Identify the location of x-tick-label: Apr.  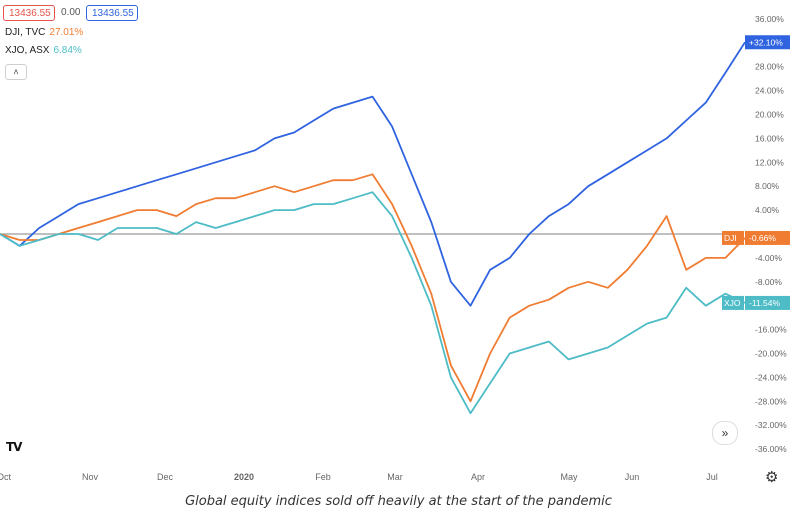
(478, 477).